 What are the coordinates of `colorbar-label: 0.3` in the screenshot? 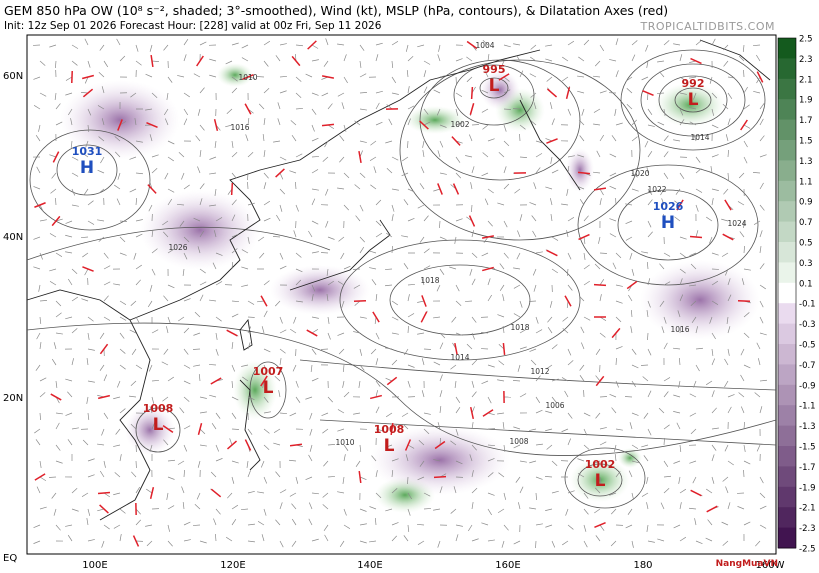 It's located at (806, 264).